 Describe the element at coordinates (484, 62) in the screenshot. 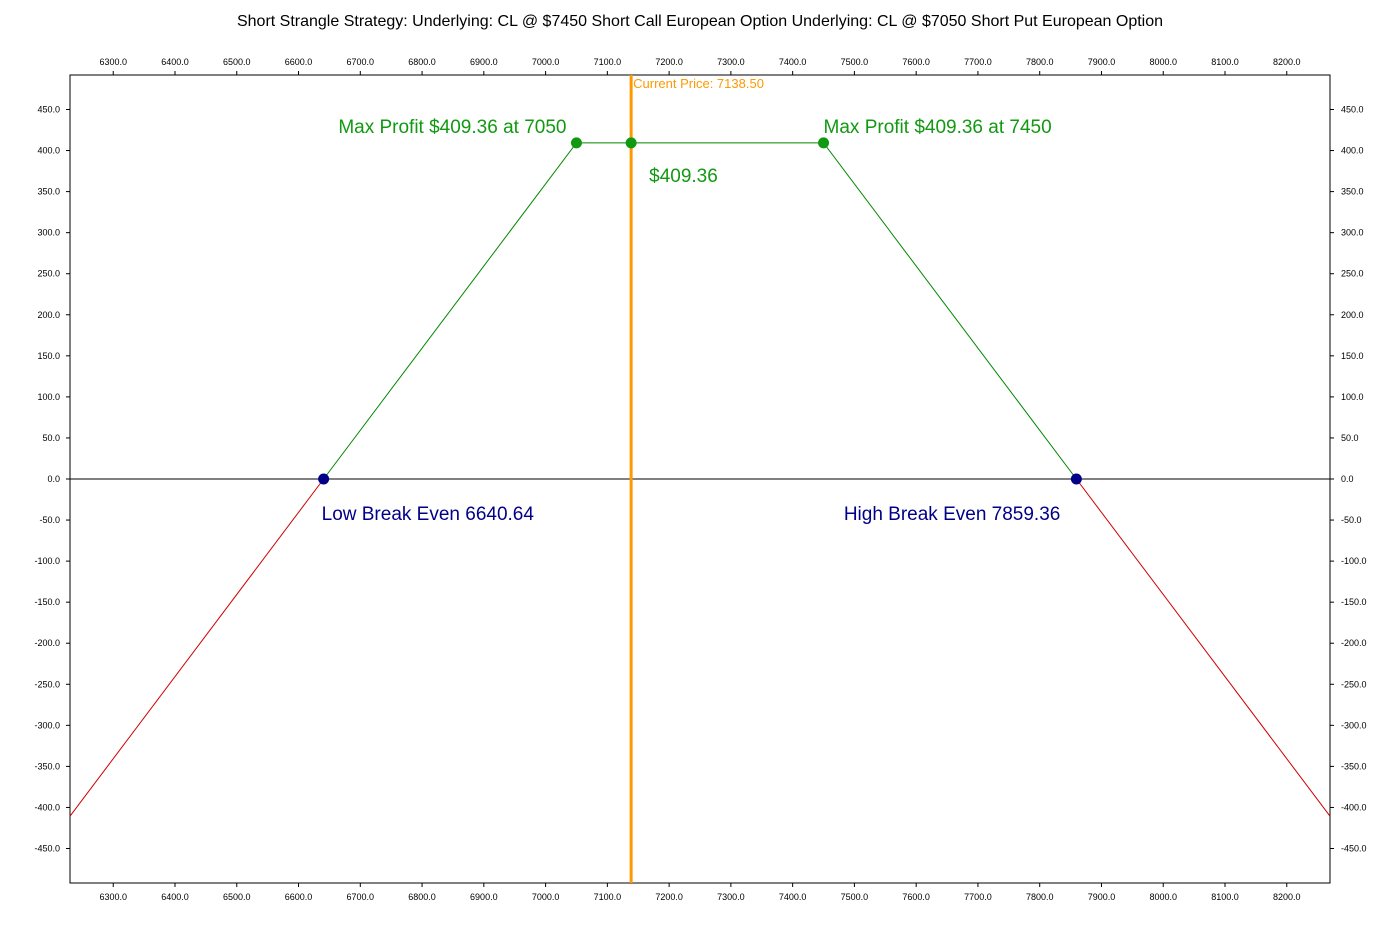

I see `x-tick-label-top: 6900.0` at that location.